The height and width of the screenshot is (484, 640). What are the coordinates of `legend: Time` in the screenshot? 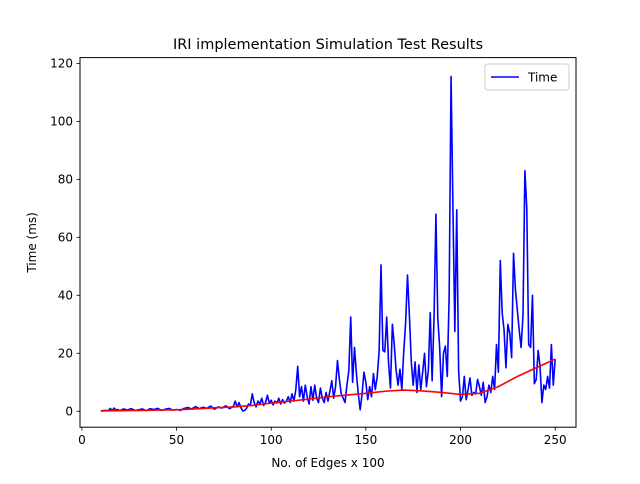 It's located at (527, 77).